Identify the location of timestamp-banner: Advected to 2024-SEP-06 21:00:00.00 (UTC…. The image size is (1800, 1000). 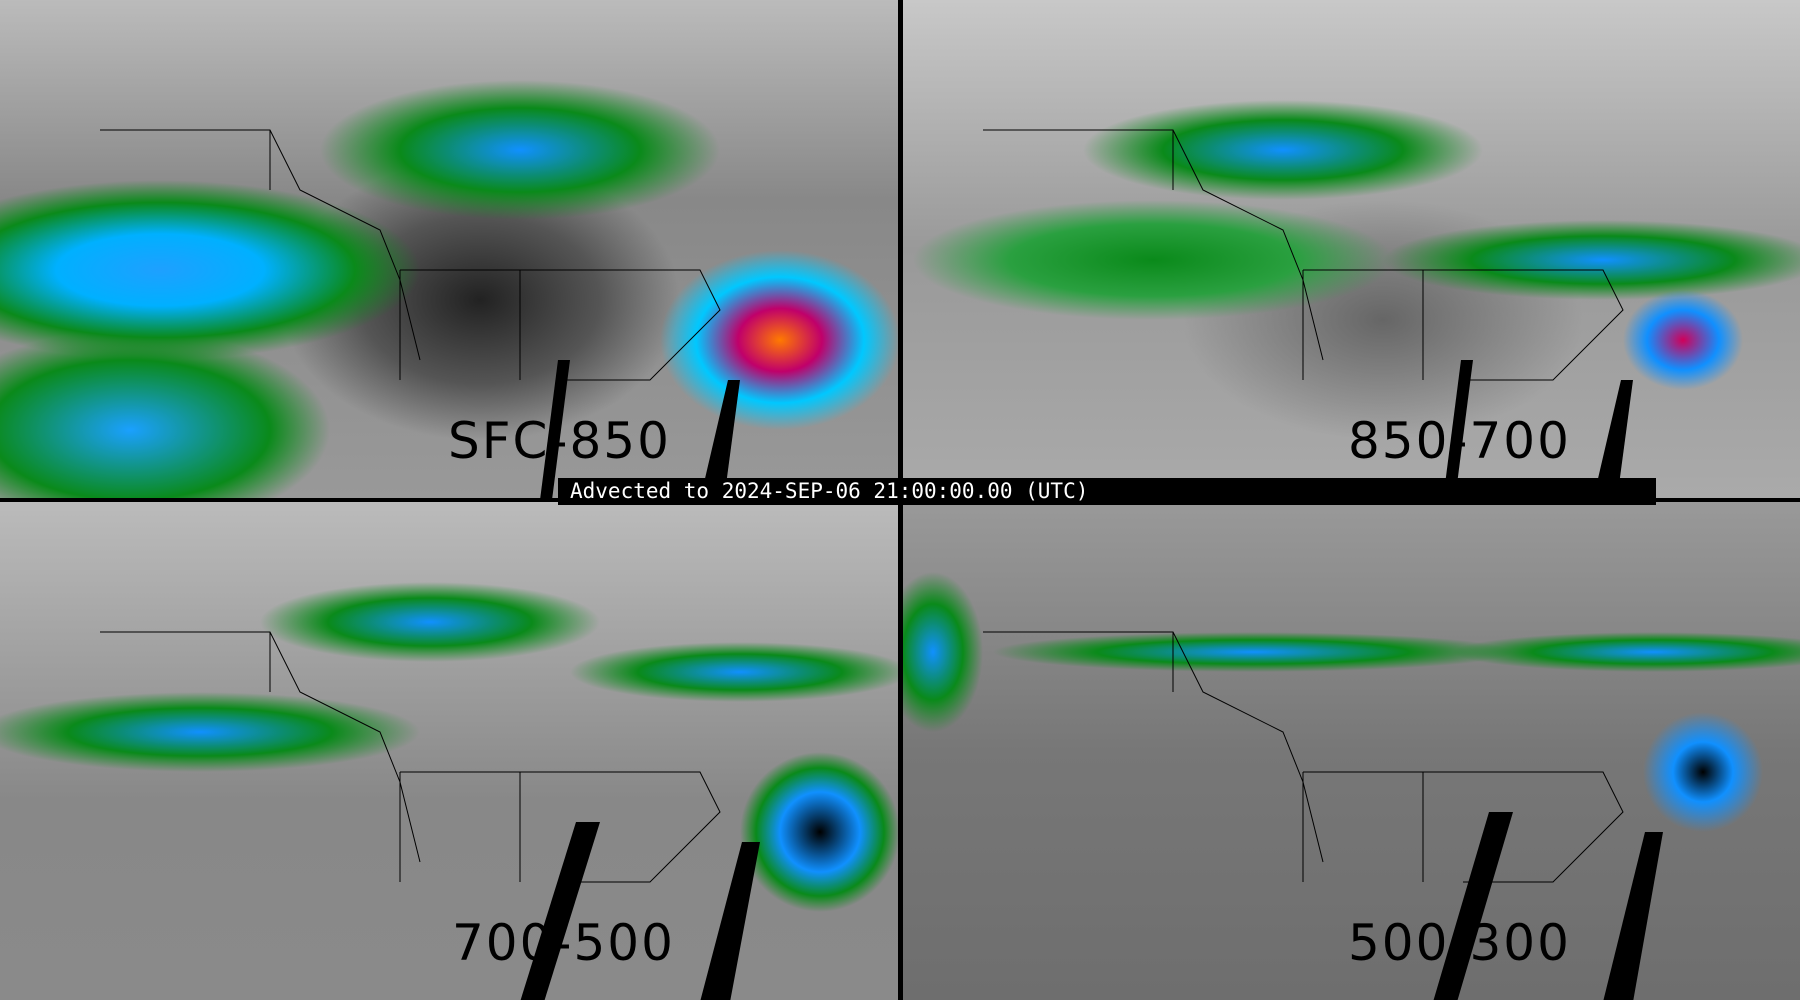
(1107, 491).